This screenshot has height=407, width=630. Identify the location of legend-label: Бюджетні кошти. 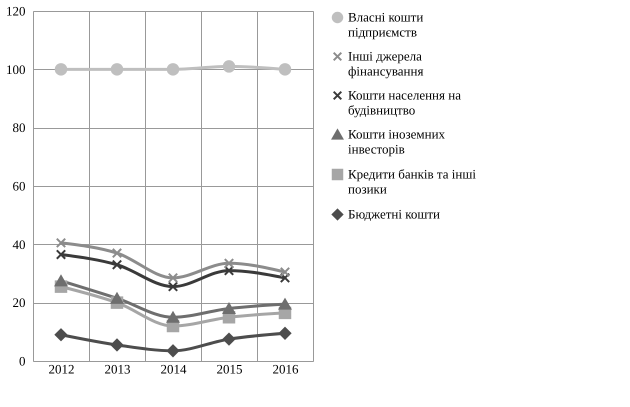
(394, 214).